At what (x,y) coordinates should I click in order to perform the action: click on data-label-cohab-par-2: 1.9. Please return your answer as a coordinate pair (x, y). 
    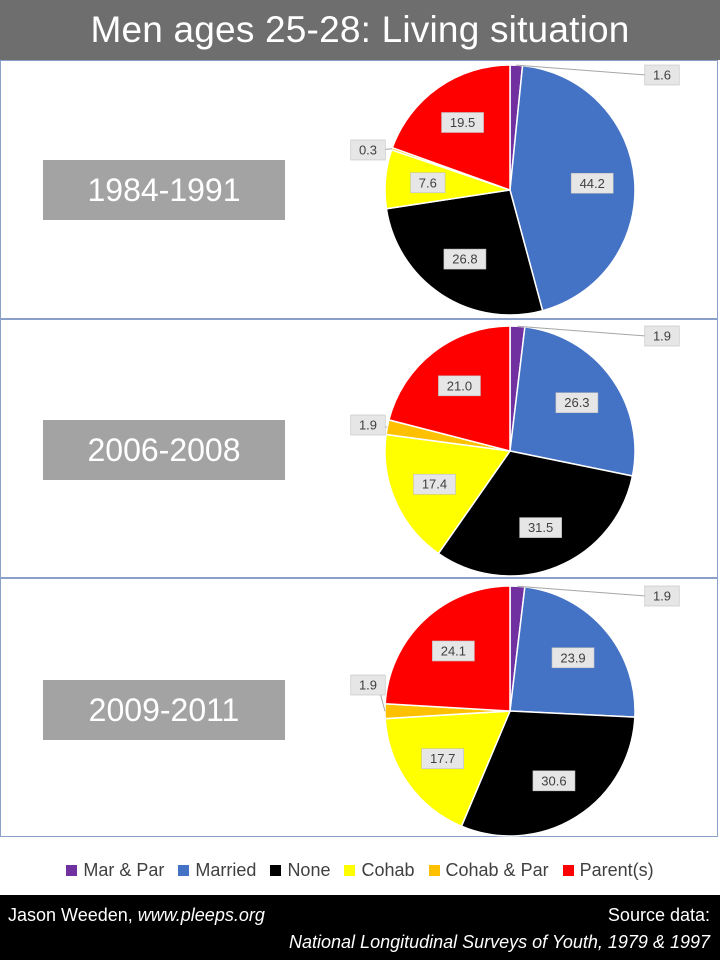
    Looking at the image, I should click on (368, 425).